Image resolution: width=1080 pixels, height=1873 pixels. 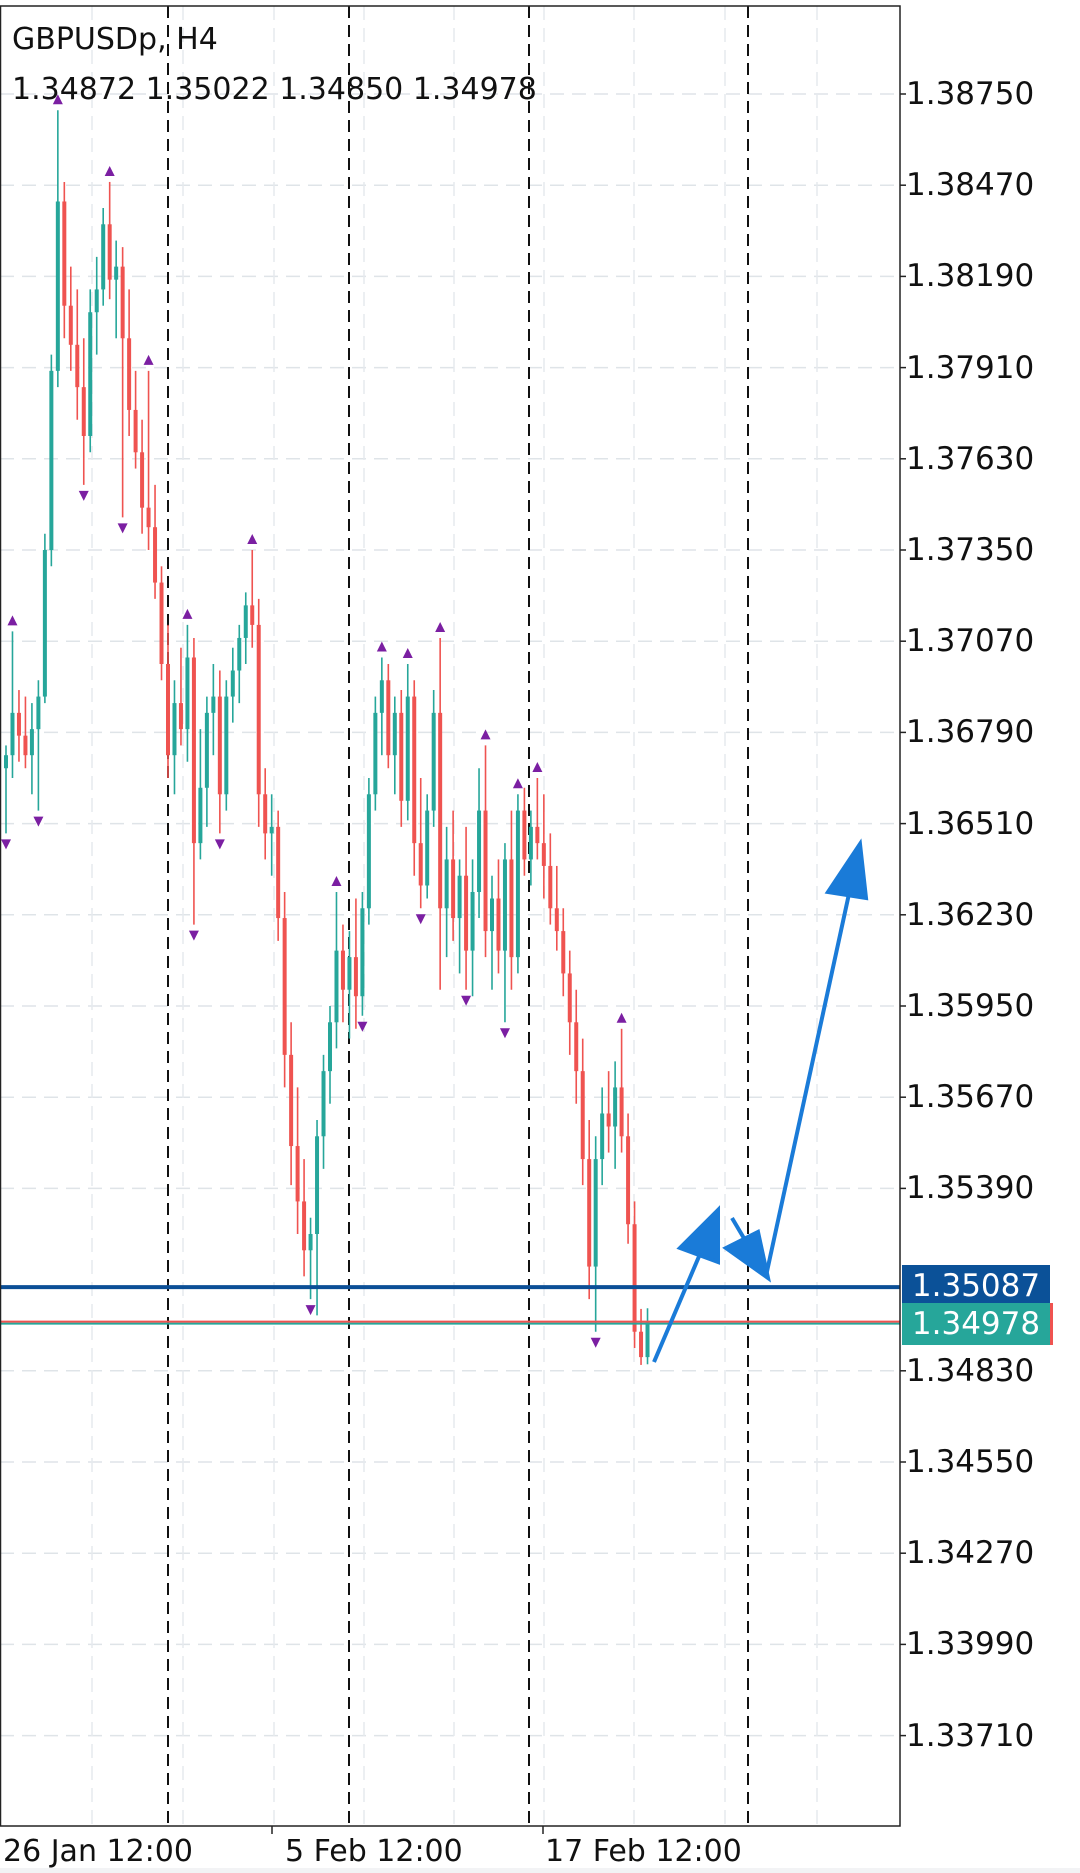 I want to click on price-tick-label: 1.35670, so click(x=970, y=1097).